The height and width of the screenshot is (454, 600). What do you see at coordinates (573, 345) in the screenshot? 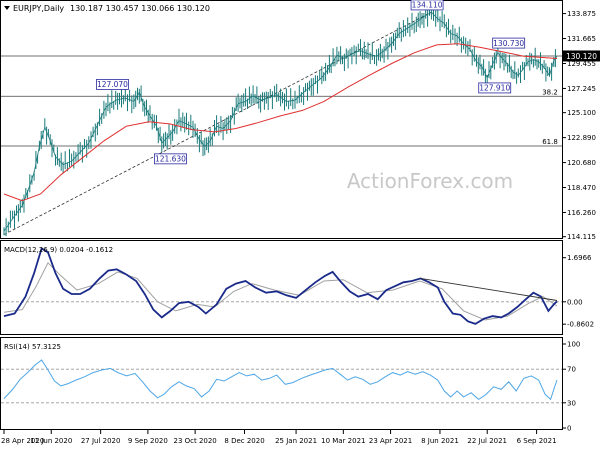
I see `rsi-tick-label: 100` at bounding box center [573, 345].